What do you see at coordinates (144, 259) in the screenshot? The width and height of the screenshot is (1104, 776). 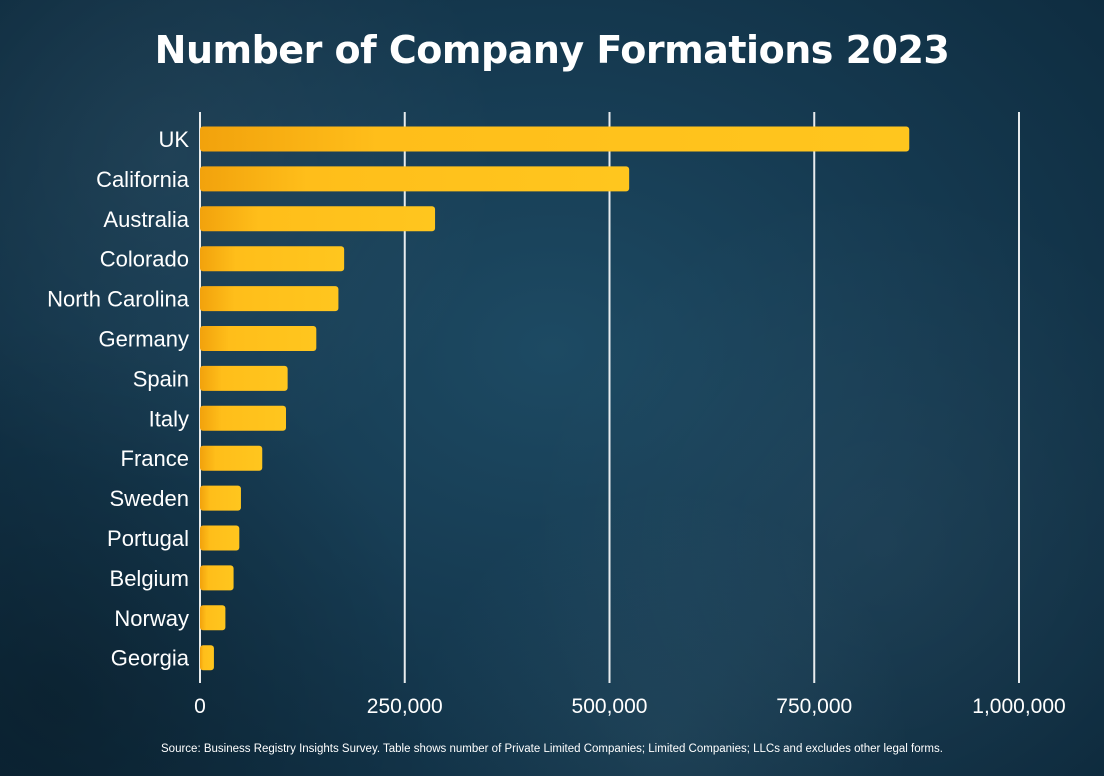 I see `category-label: Colorado` at bounding box center [144, 259].